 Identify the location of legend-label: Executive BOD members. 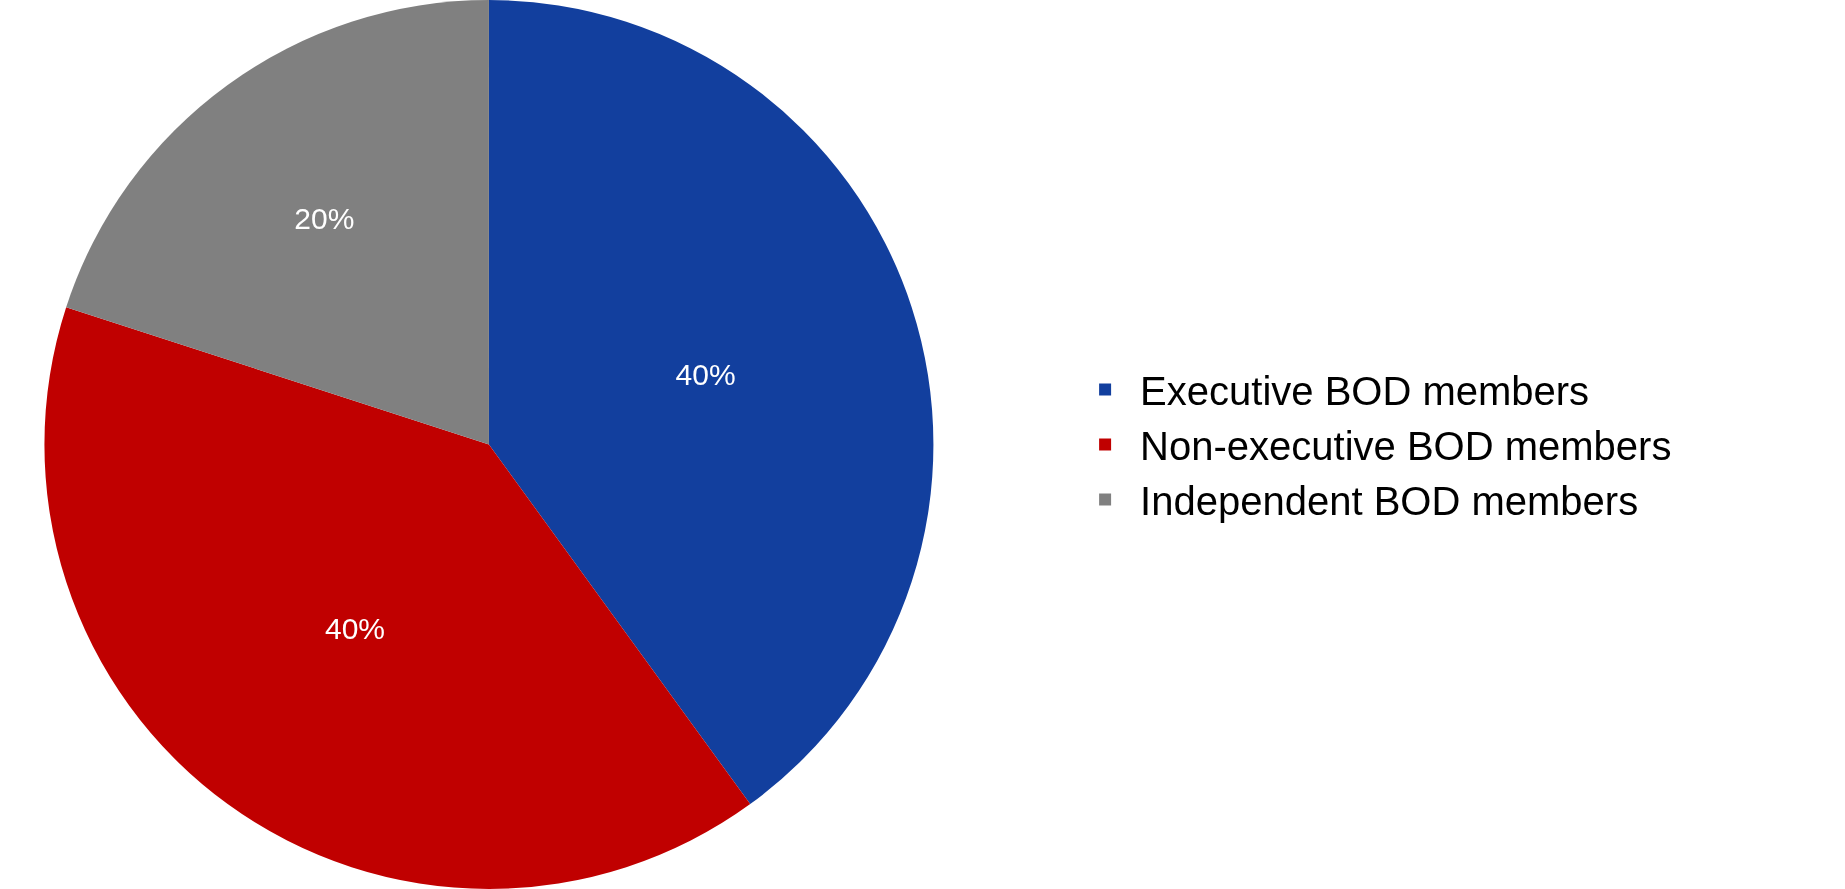
(1365, 391).